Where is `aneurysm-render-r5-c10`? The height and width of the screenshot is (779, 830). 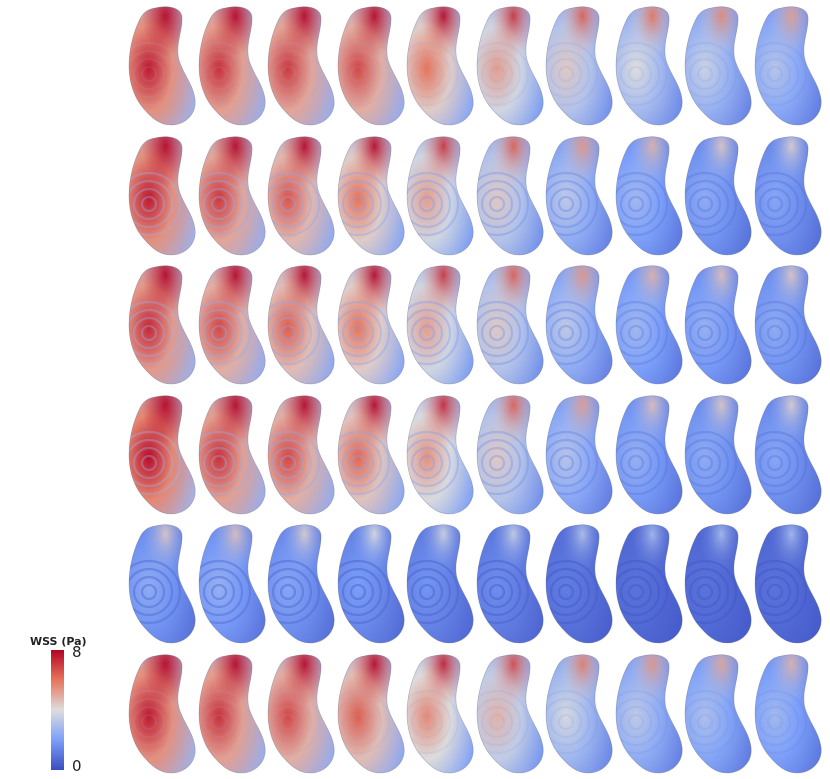
aneurysm-render-r5-c10 is located at coordinates (789, 584).